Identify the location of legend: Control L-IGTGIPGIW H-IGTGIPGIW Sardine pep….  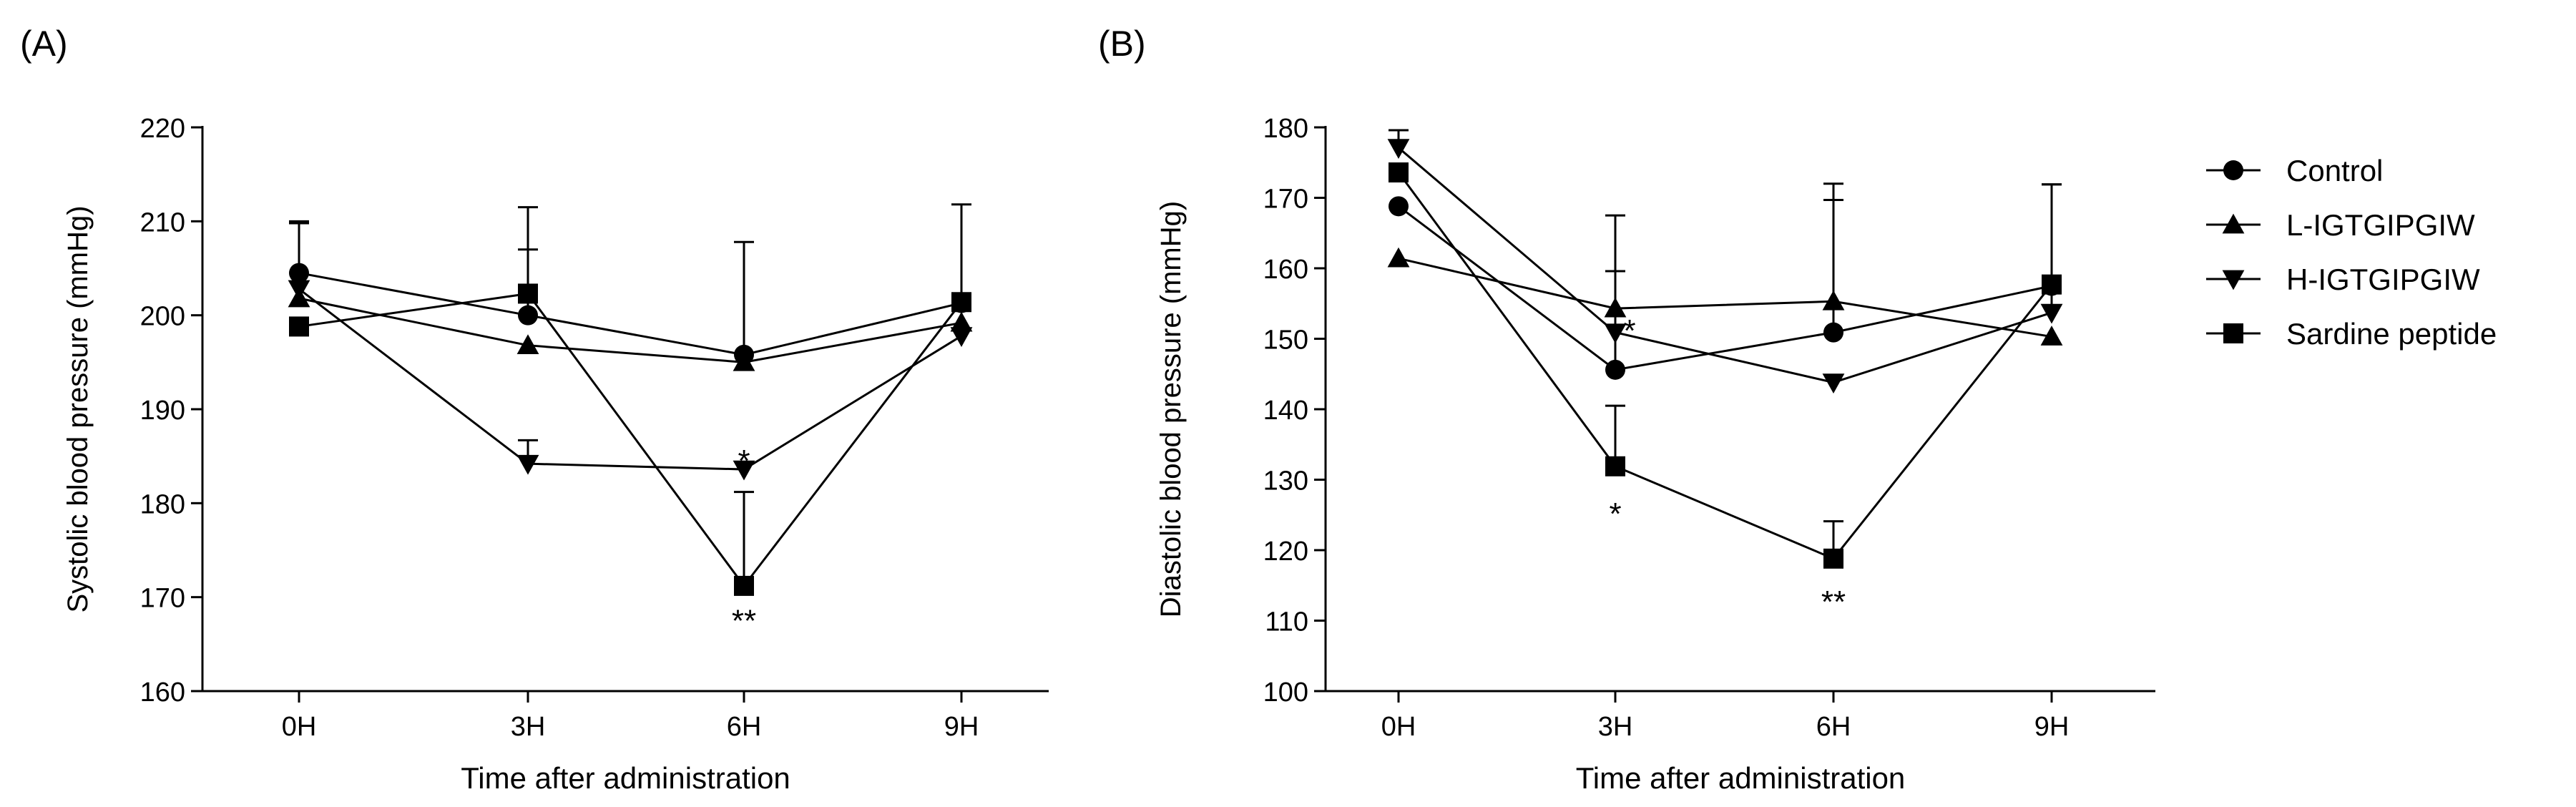
(2352, 253).